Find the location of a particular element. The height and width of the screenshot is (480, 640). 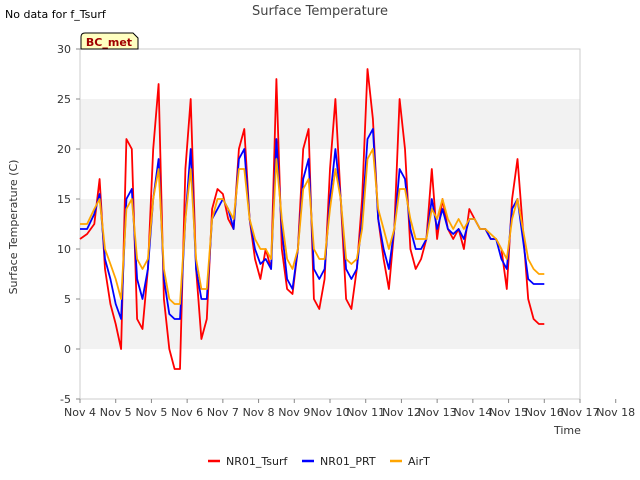

legend: NR01_Tsurf NR01_PRT AirT is located at coordinates (319, 461).